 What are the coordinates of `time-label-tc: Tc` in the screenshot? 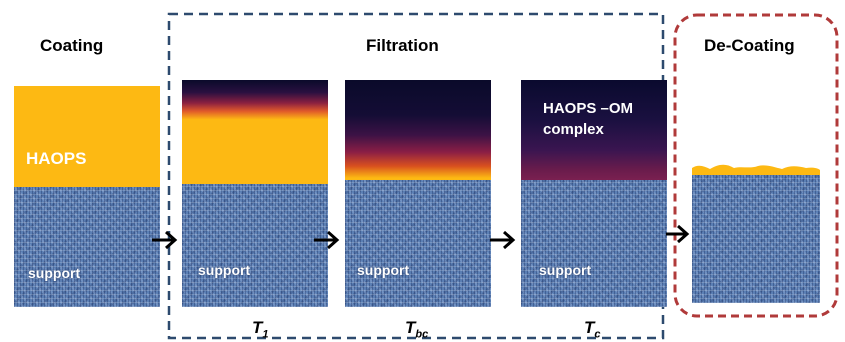 It's located at (592, 329).